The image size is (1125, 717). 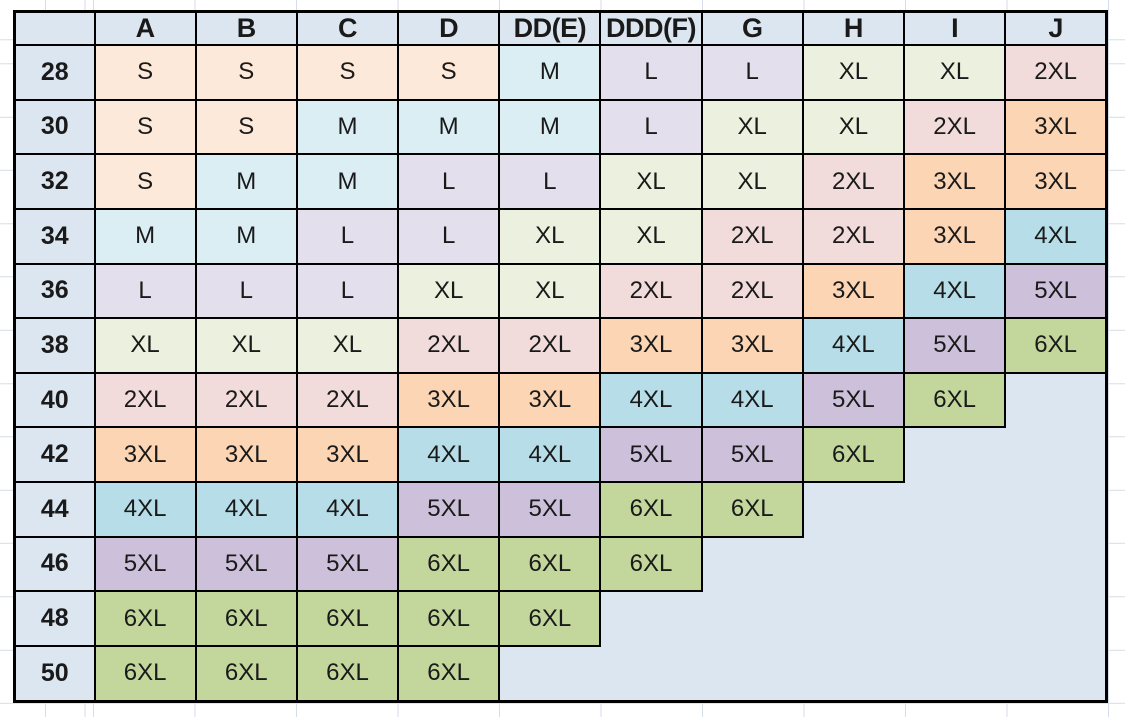 What do you see at coordinates (54, 454) in the screenshot?
I see `row-header-42: 42` at bounding box center [54, 454].